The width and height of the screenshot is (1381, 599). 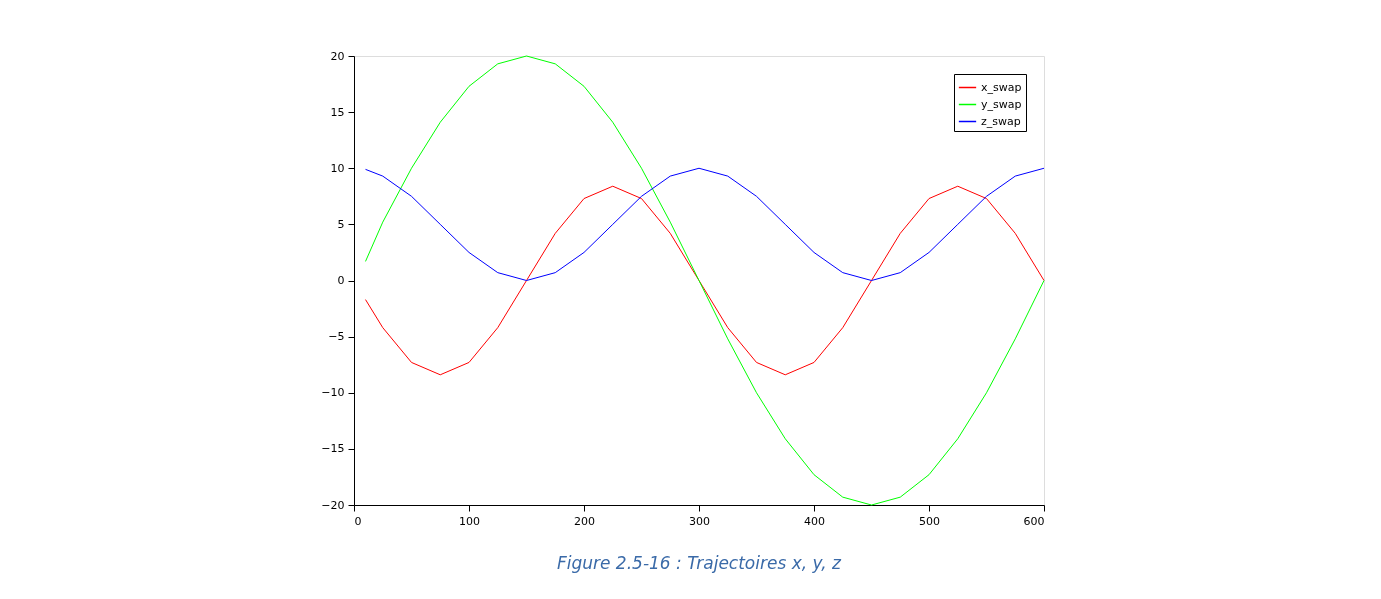 I want to click on y-tick-label: −20, so click(x=333, y=505).